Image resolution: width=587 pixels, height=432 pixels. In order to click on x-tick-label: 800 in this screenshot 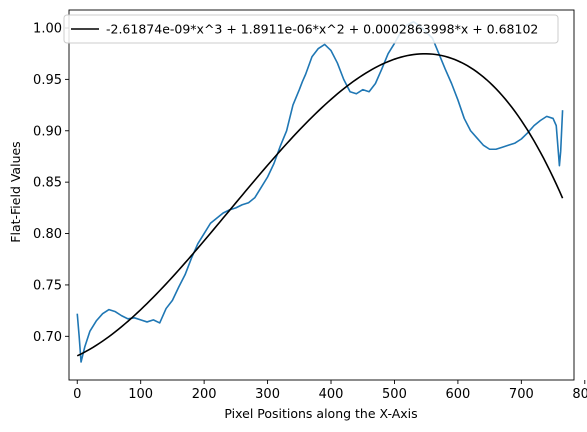, I will do `click(579, 394)`.